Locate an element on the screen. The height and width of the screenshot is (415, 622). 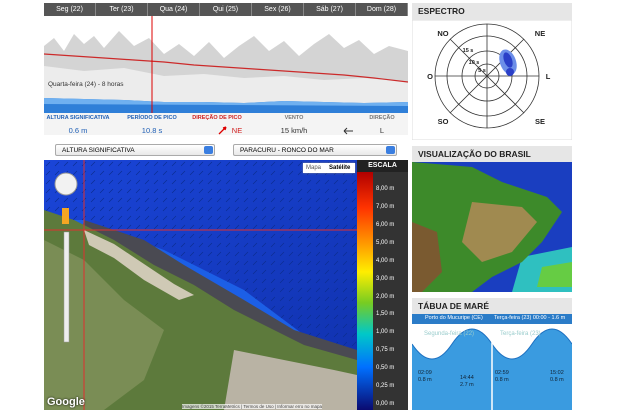
stat-value: L is located at coordinates (382, 130).